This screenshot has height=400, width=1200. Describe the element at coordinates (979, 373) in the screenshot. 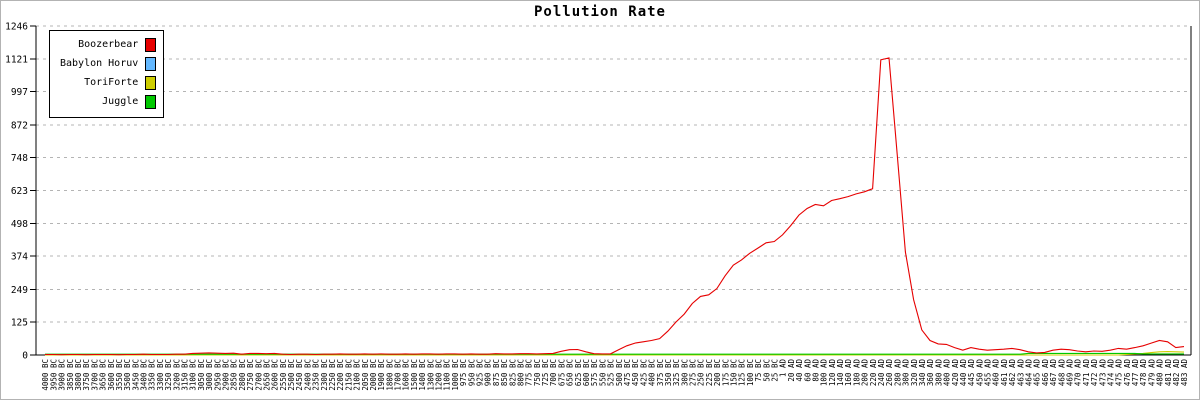

I see `svg-text: 450 AD` at that location.